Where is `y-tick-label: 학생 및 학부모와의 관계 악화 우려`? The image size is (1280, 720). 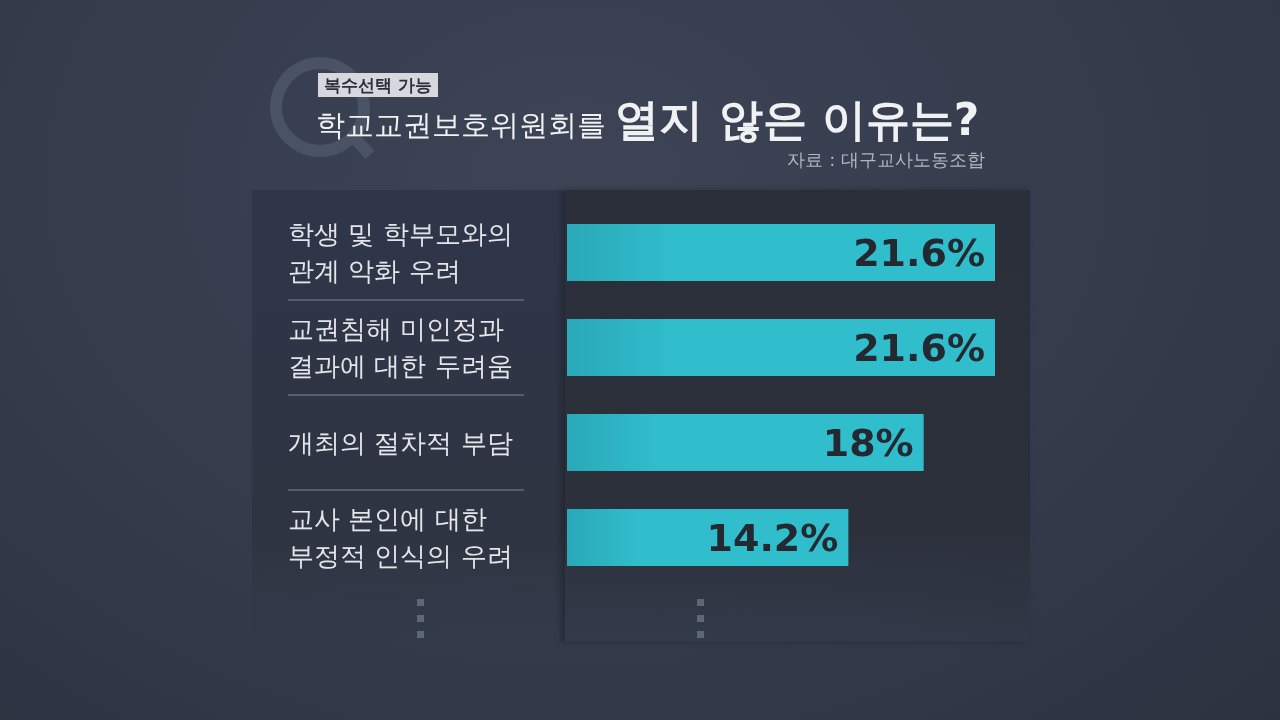
y-tick-label: 학생 및 학부모와의 관계 악화 우려 is located at coordinates (400, 252).